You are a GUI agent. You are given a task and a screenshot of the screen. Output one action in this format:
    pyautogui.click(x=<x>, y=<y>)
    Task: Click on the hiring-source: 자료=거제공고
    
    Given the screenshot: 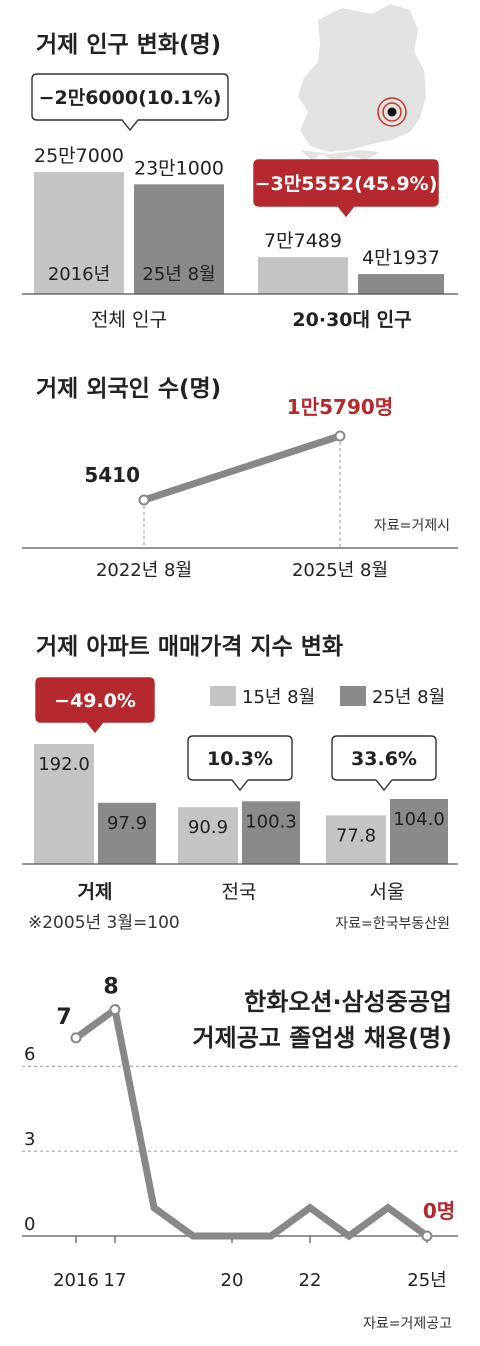 What is the action you would take?
    pyautogui.click(x=407, y=1324)
    